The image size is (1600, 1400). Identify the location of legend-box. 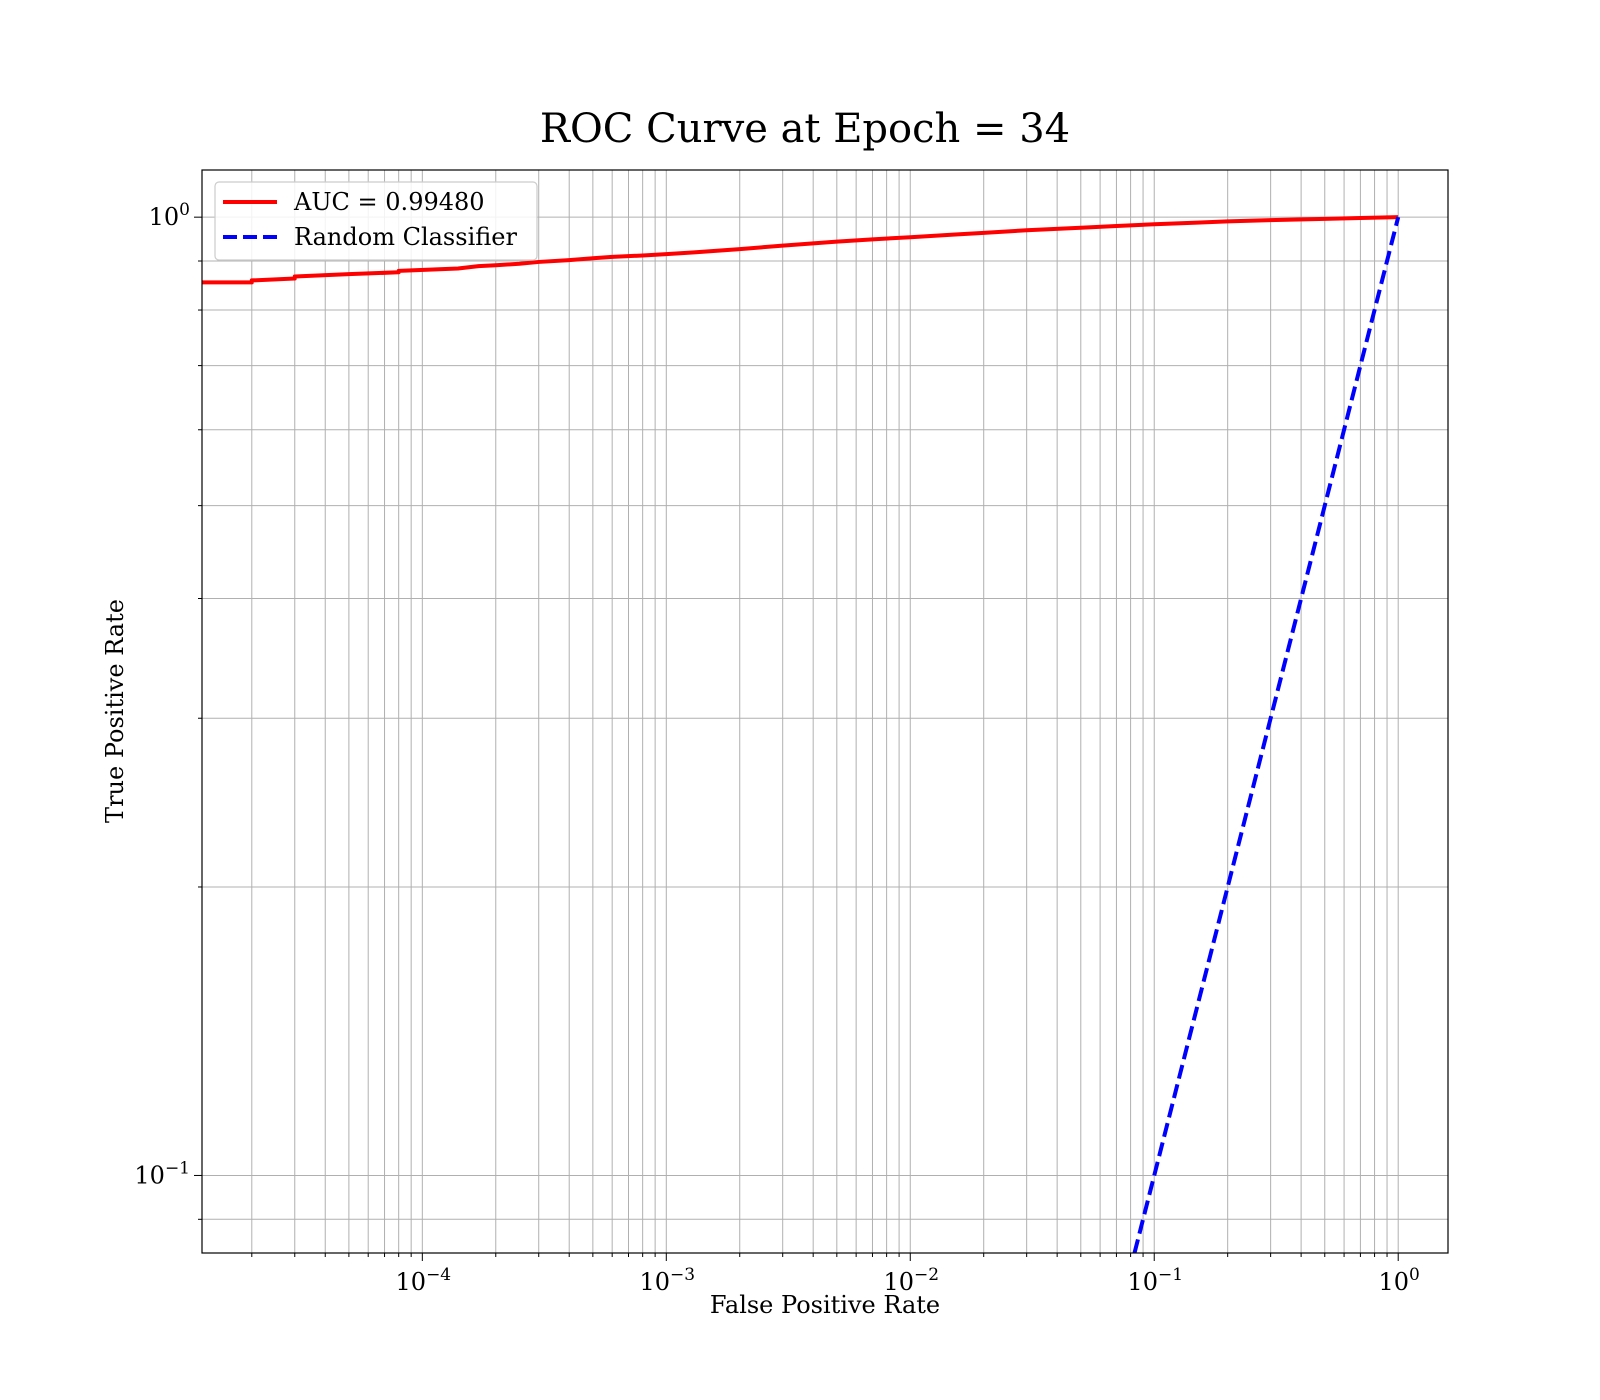
(376, 221).